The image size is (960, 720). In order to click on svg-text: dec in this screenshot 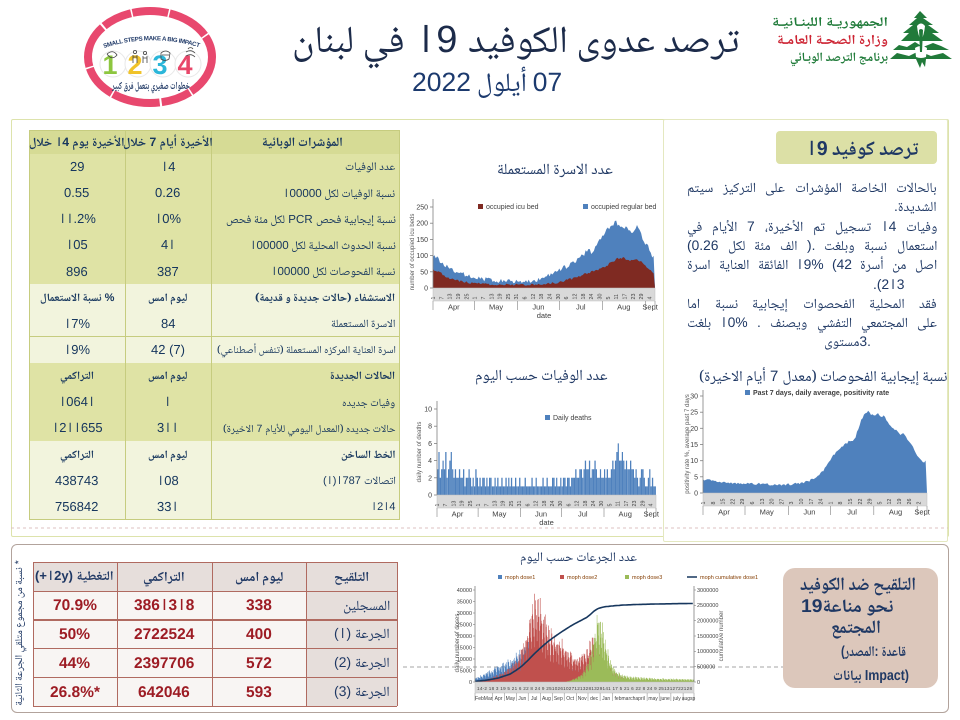, I will do `click(594, 699)`.